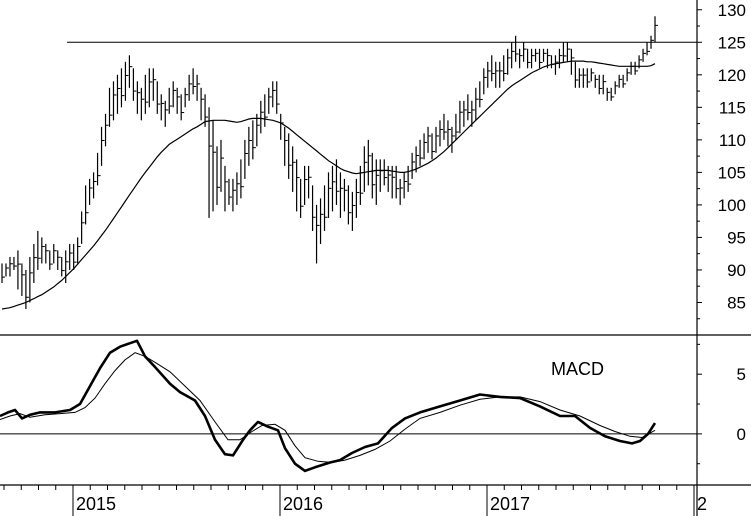  Describe the element at coordinates (355, 500) in the screenshot. I see `x-axis: 2015 2016 2017 2` at that location.